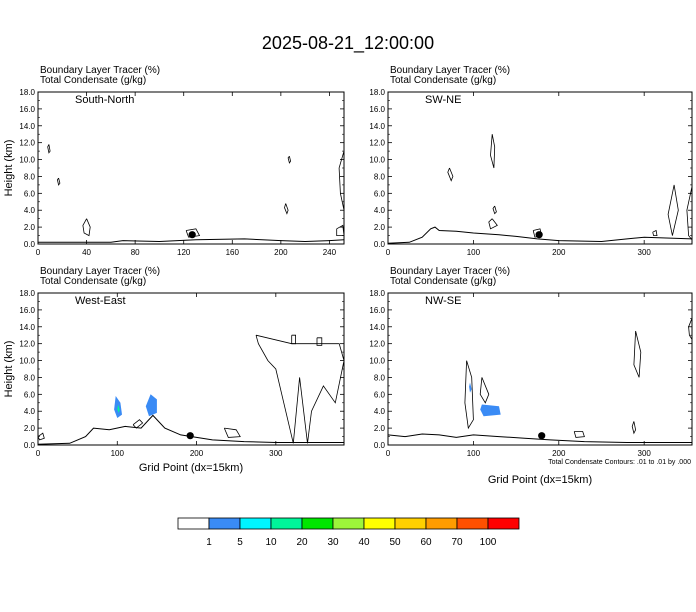 The width and height of the screenshot is (696, 612). Describe the element at coordinates (488, 542) in the screenshot. I see `colorbar-label: 100` at that location.